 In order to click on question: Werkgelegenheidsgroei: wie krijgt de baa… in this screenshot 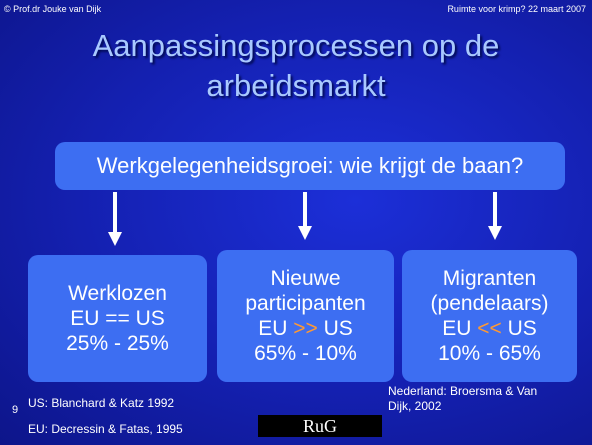, I will do `click(310, 165)`.